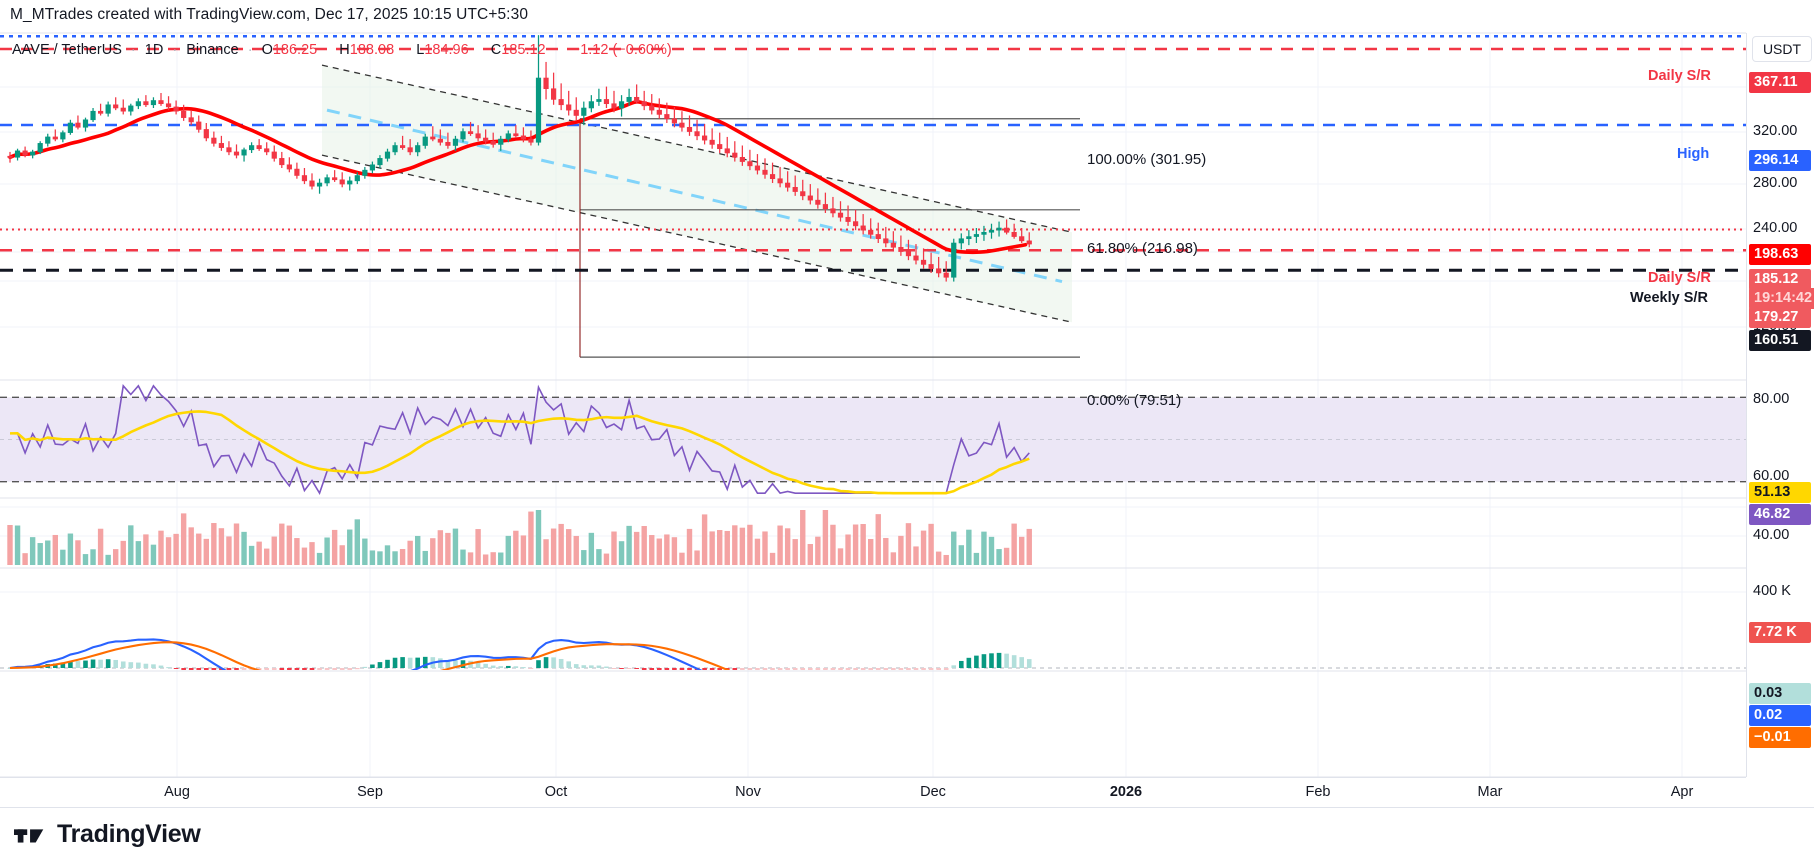 The width and height of the screenshot is (1814, 867). What do you see at coordinates (1775, 228) in the screenshot?
I see `price-tick: 240.00` at bounding box center [1775, 228].